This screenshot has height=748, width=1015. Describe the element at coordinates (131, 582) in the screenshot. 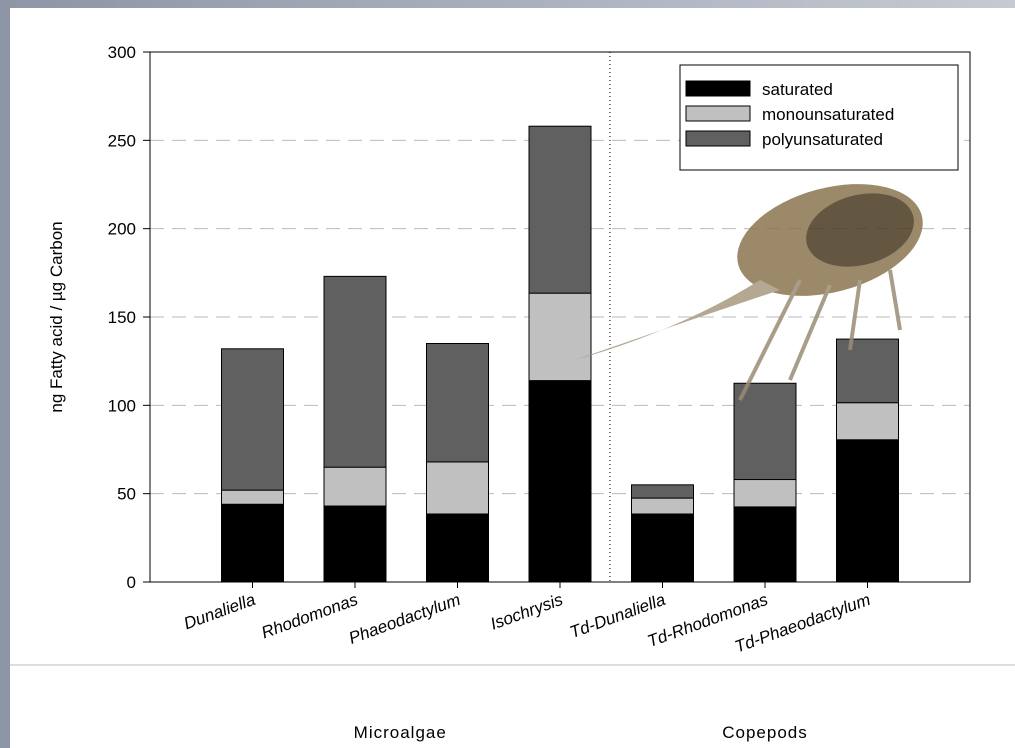

I see `y-tick-label: 0` at that location.